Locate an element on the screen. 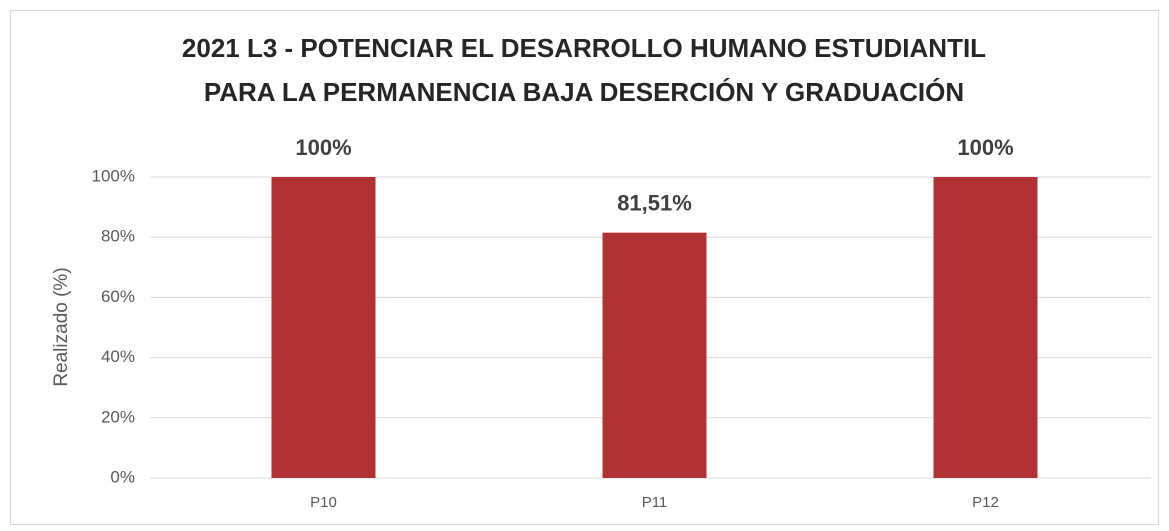 This screenshot has height=531, width=1169. value-label: 81,51% is located at coordinates (654, 202).